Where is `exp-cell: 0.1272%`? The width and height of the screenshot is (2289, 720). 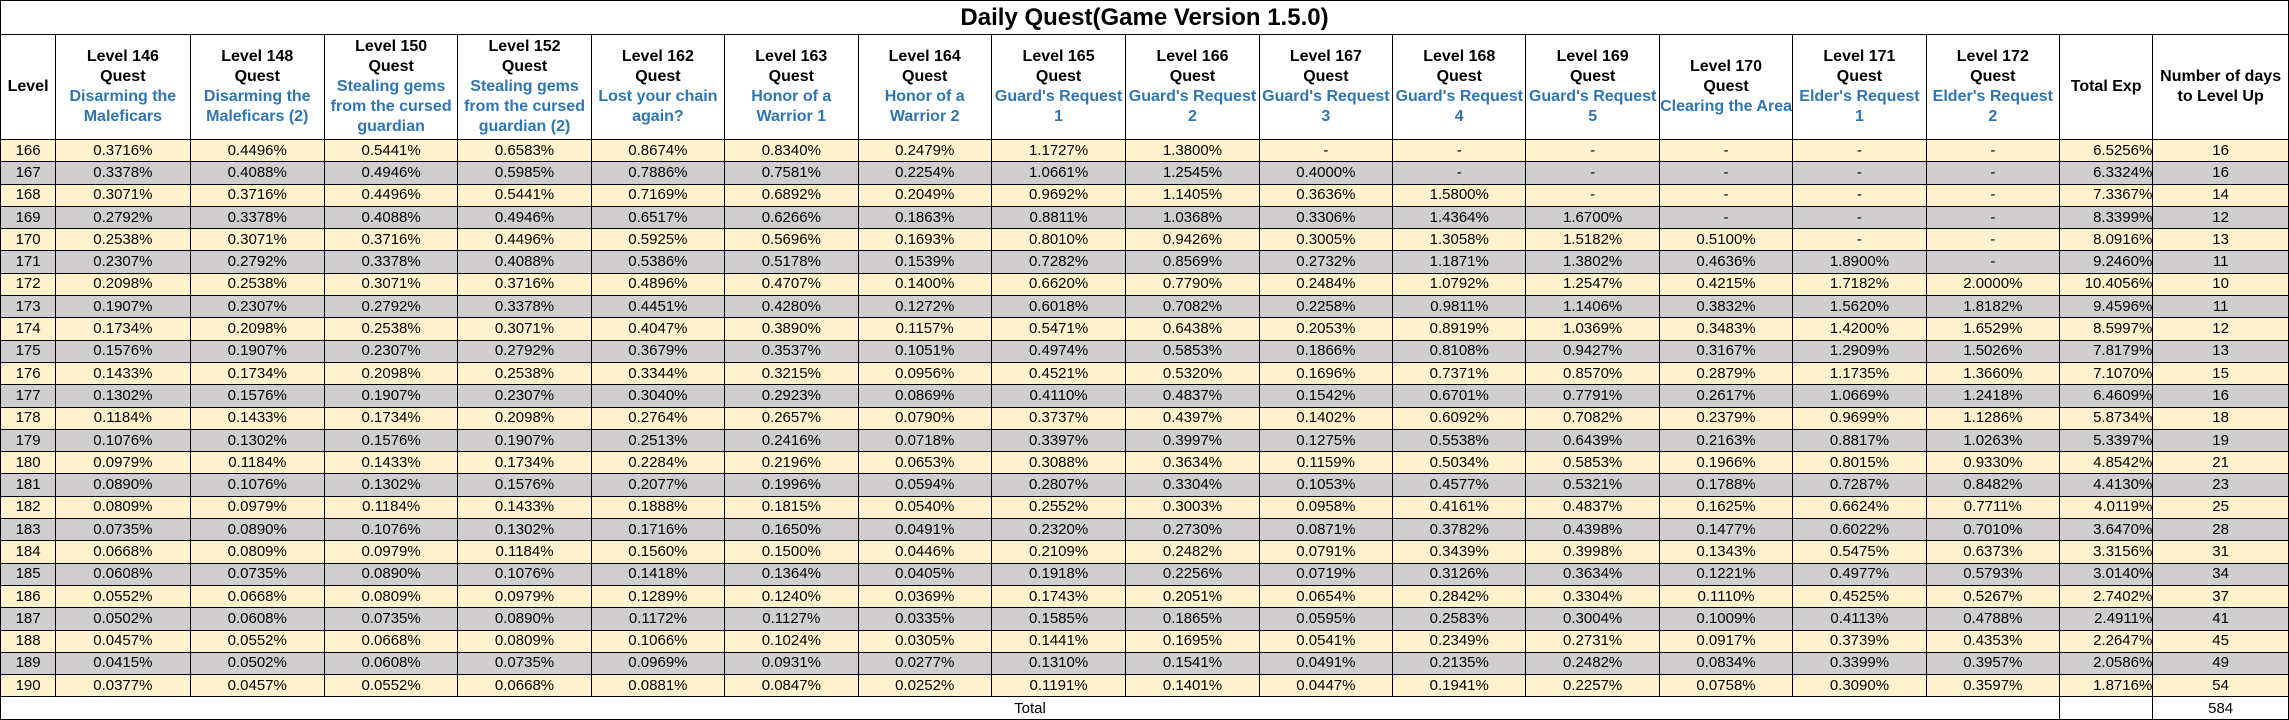 exp-cell: 0.1272% is located at coordinates (924, 307).